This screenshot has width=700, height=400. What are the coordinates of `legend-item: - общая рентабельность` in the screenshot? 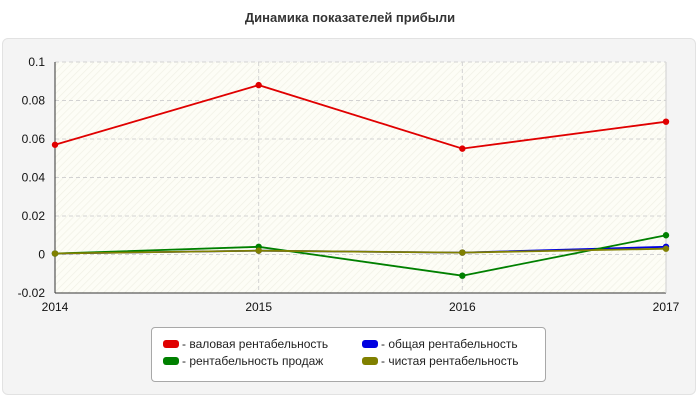 It's located at (440, 344).